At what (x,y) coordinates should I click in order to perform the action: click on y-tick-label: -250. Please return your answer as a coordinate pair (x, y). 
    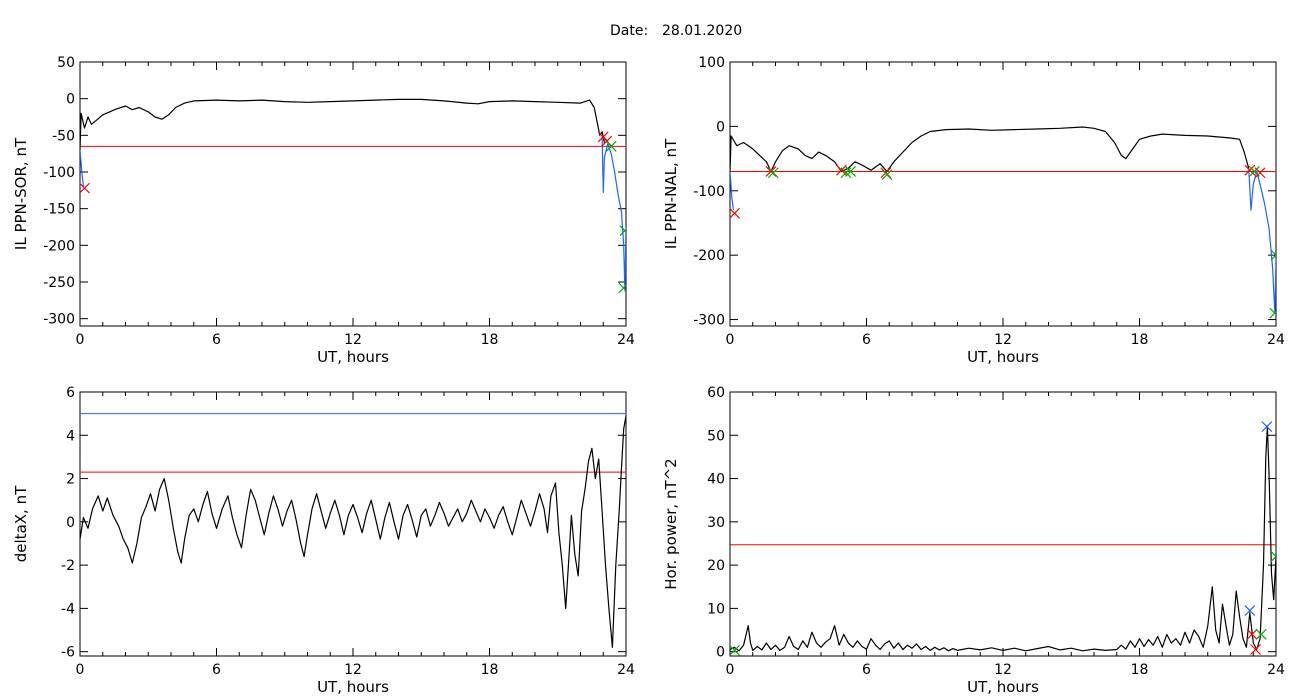
    Looking at the image, I should click on (59, 283).